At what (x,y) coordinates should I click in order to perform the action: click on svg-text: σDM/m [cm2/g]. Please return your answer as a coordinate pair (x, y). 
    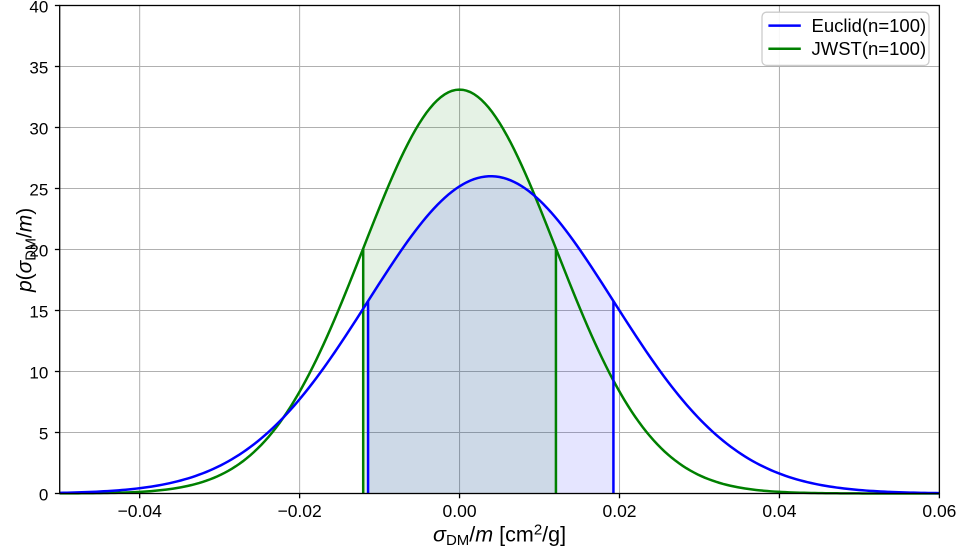
    Looking at the image, I should click on (499, 535).